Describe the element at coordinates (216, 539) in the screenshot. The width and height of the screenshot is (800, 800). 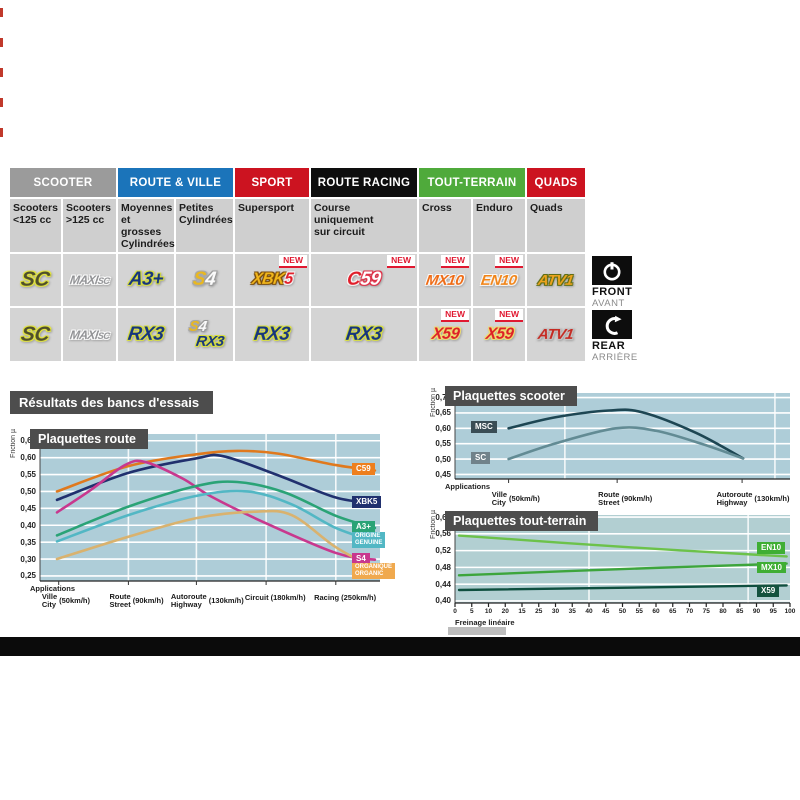
I see `series-ORGANIQUE ORGANIC` at that location.